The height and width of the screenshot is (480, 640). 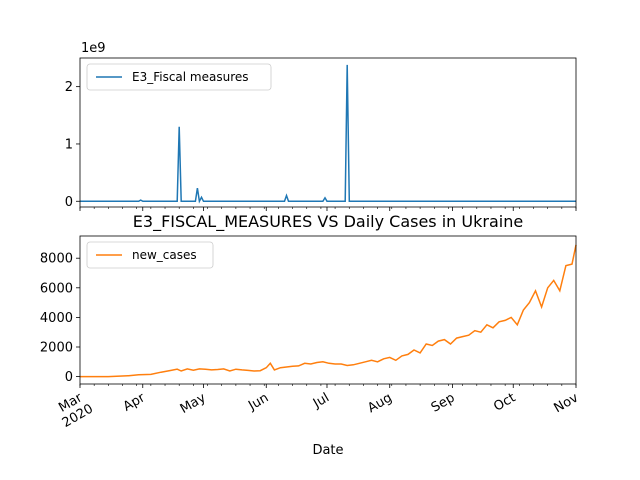 I want to click on y-tick-label: 2000, so click(x=56, y=348).